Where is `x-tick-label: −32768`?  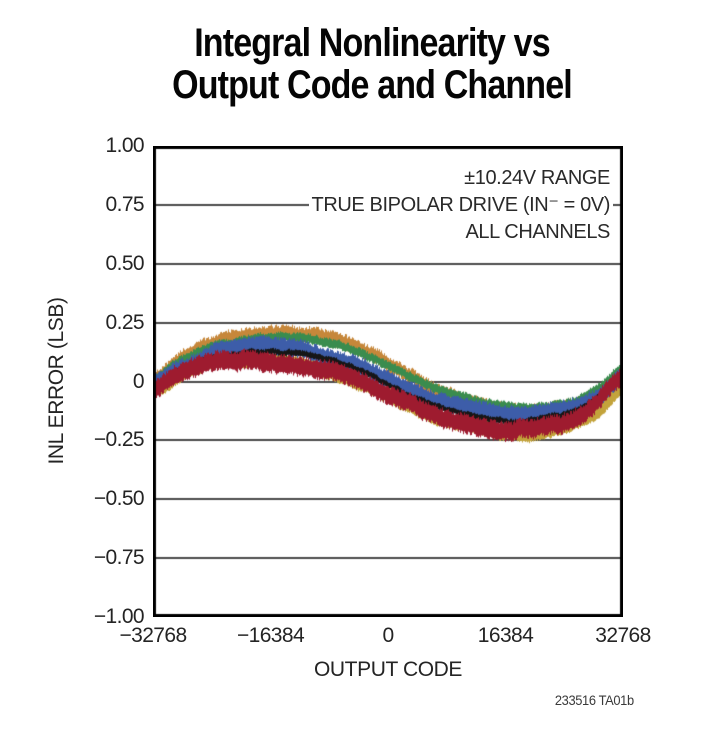 x-tick-label: −32768 is located at coordinates (153, 635).